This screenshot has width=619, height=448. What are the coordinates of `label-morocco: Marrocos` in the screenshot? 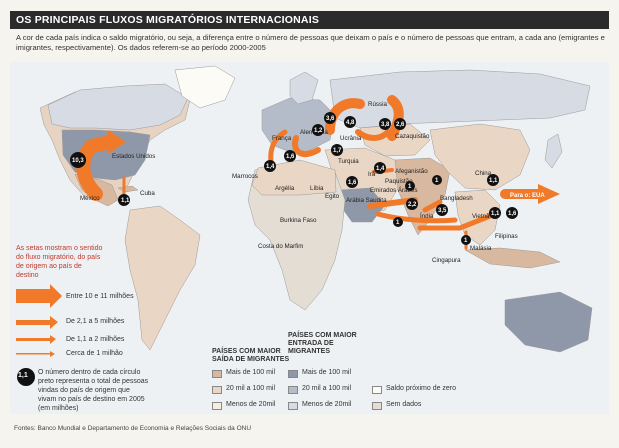 It's located at (245, 176).